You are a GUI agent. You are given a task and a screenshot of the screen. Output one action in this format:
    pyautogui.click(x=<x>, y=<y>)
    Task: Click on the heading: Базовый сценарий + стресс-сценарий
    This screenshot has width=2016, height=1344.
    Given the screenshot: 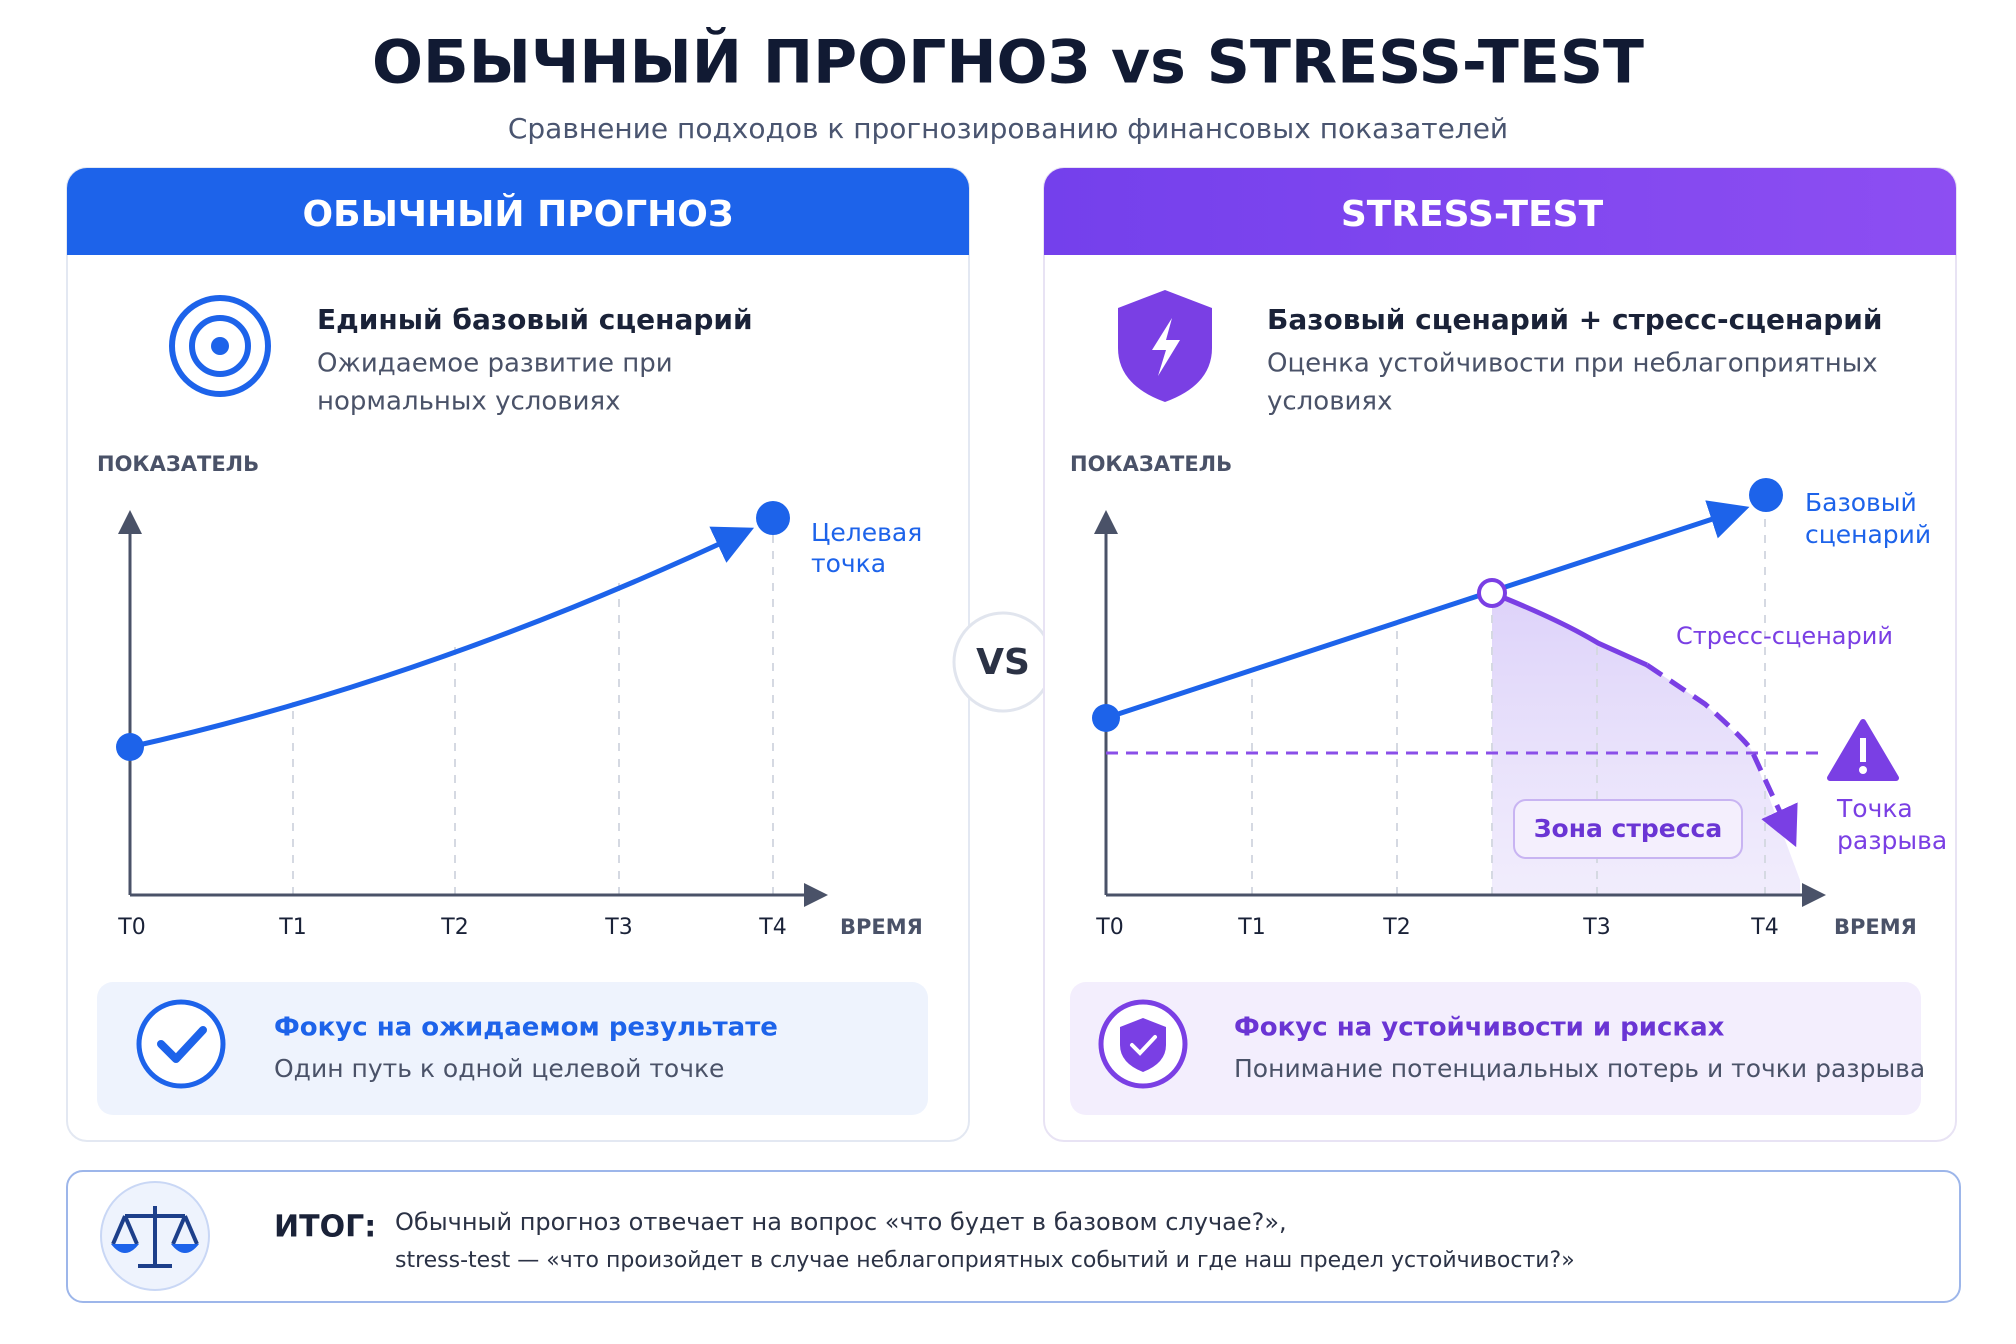 What is the action you would take?
    pyautogui.click(x=1575, y=319)
    